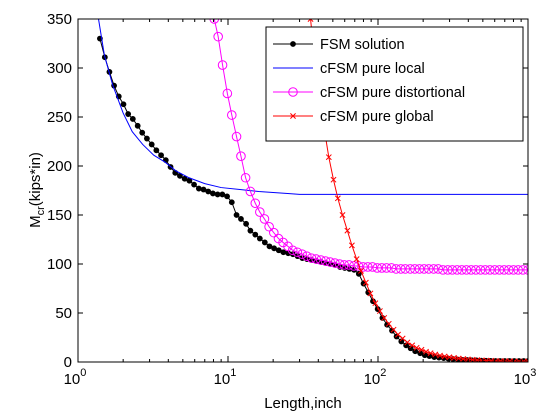 Image resolution: width=541 pixels, height=414 pixels. What do you see at coordinates (59, 166) in the screenshot?
I see `y-tick-label: 200` at bounding box center [59, 166].